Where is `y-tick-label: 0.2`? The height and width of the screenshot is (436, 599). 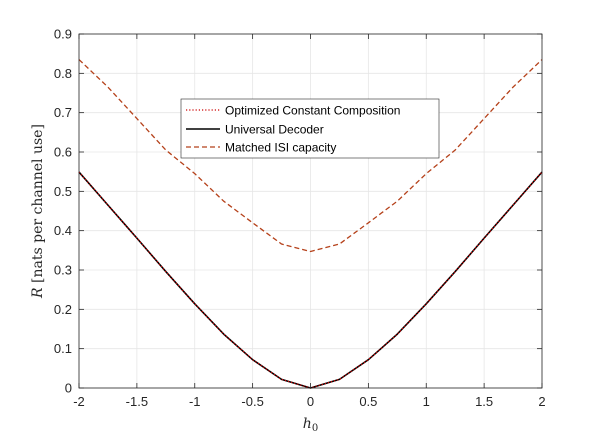 y-tick-label: 0.2 is located at coordinates (63, 309).